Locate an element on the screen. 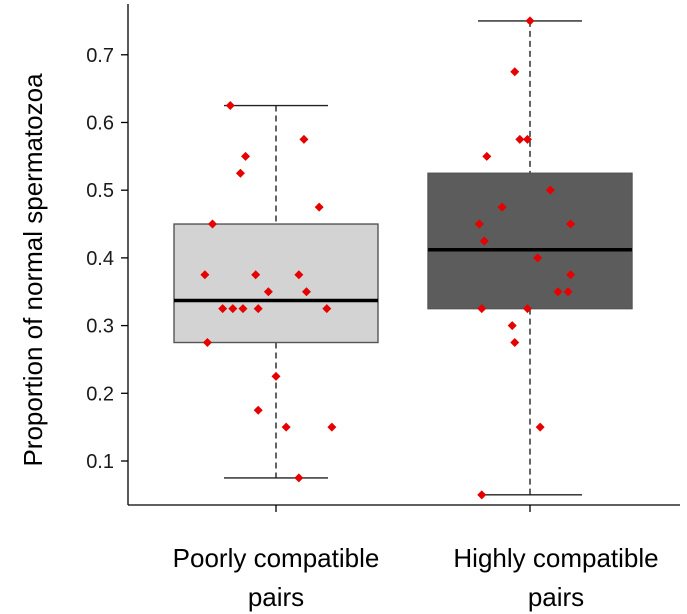 Image resolution: width=687 pixels, height=614 pixels. y-tick-label: 0.2 is located at coordinates (100, 394).